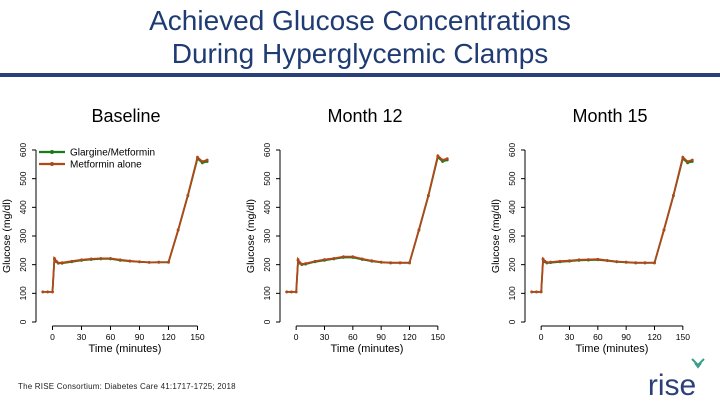  Describe the element at coordinates (672, 384) in the screenshot. I see `rise-logo-text: rise` at that location.